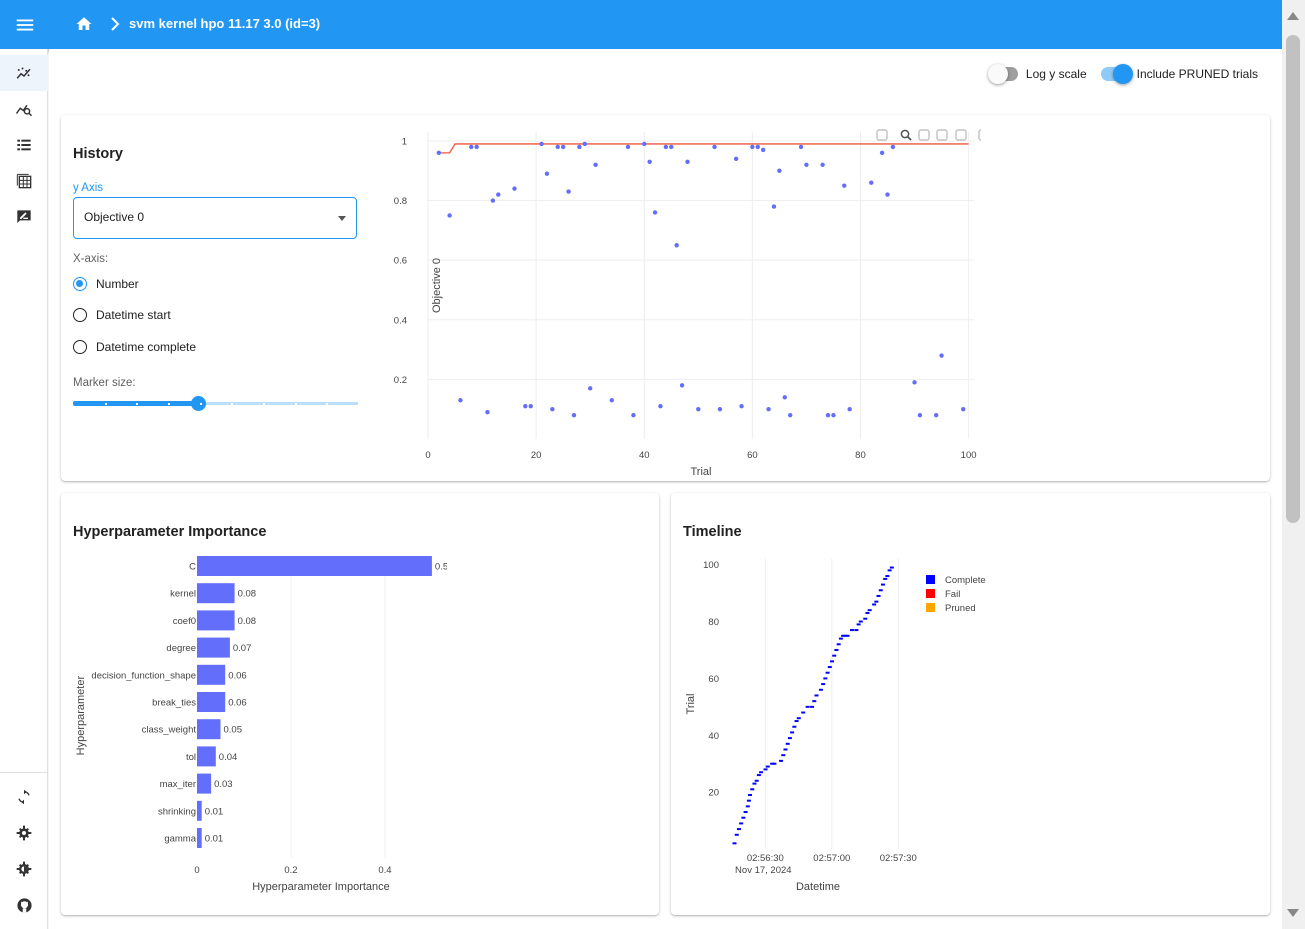 Image resolution: width=1305 pixels, height=929 pixels. What do you see at coordinates (1002, 74) in the screenshot?
I see `log-y-scale-switch` at bounding box center [1002, 74].